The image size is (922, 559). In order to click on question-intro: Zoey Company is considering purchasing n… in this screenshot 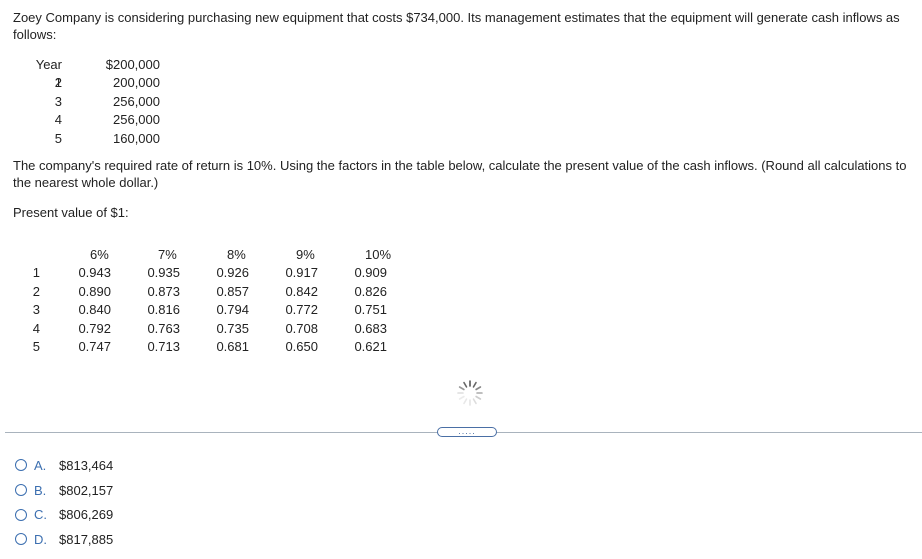, I will do `click(456, 26)`.